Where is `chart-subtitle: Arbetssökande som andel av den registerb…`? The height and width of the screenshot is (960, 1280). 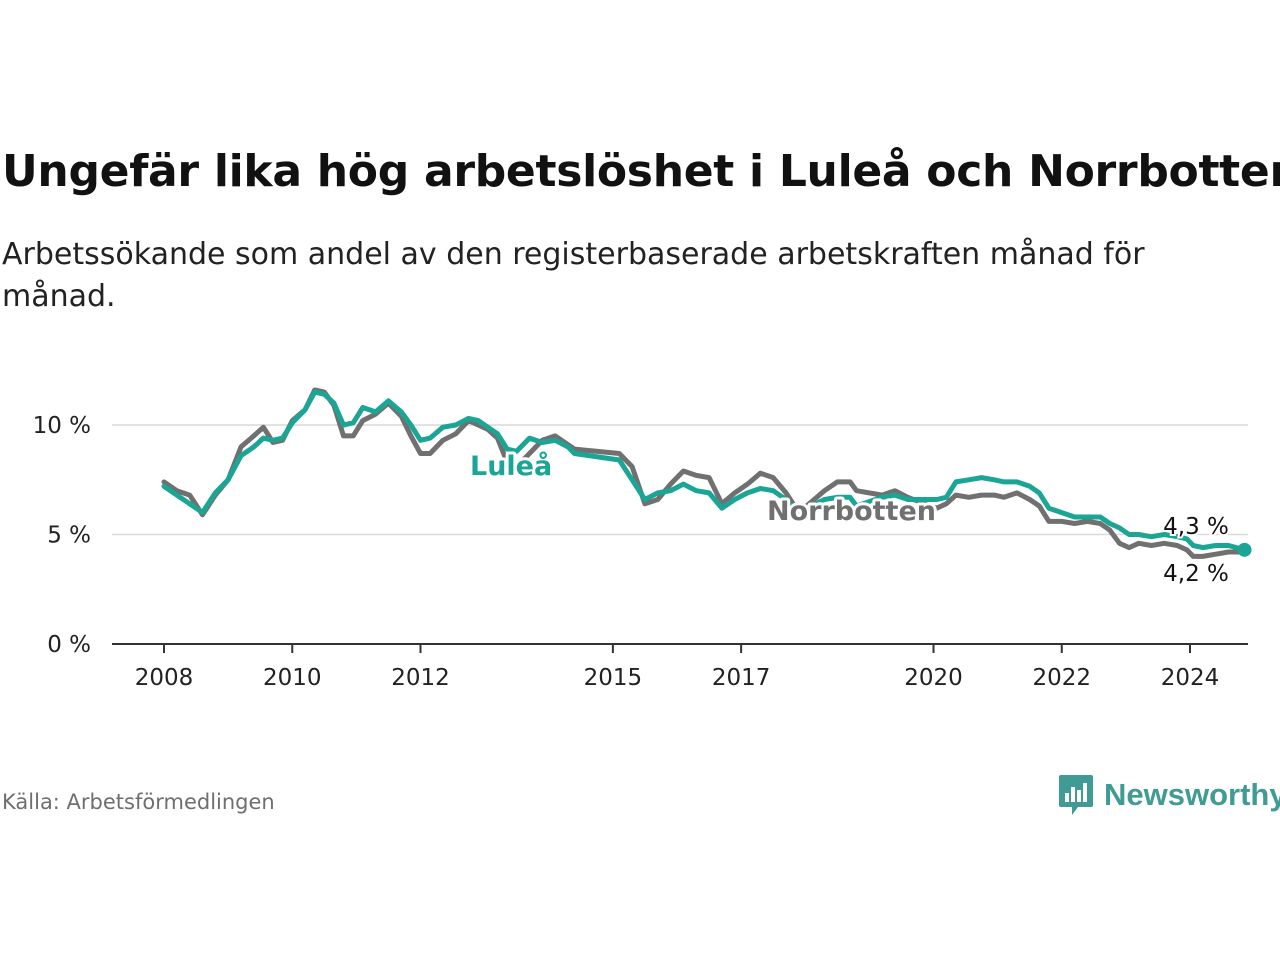
chart-subtitle: Arbetssökande som andel av den registerb… is located at coordinates (573, 275).